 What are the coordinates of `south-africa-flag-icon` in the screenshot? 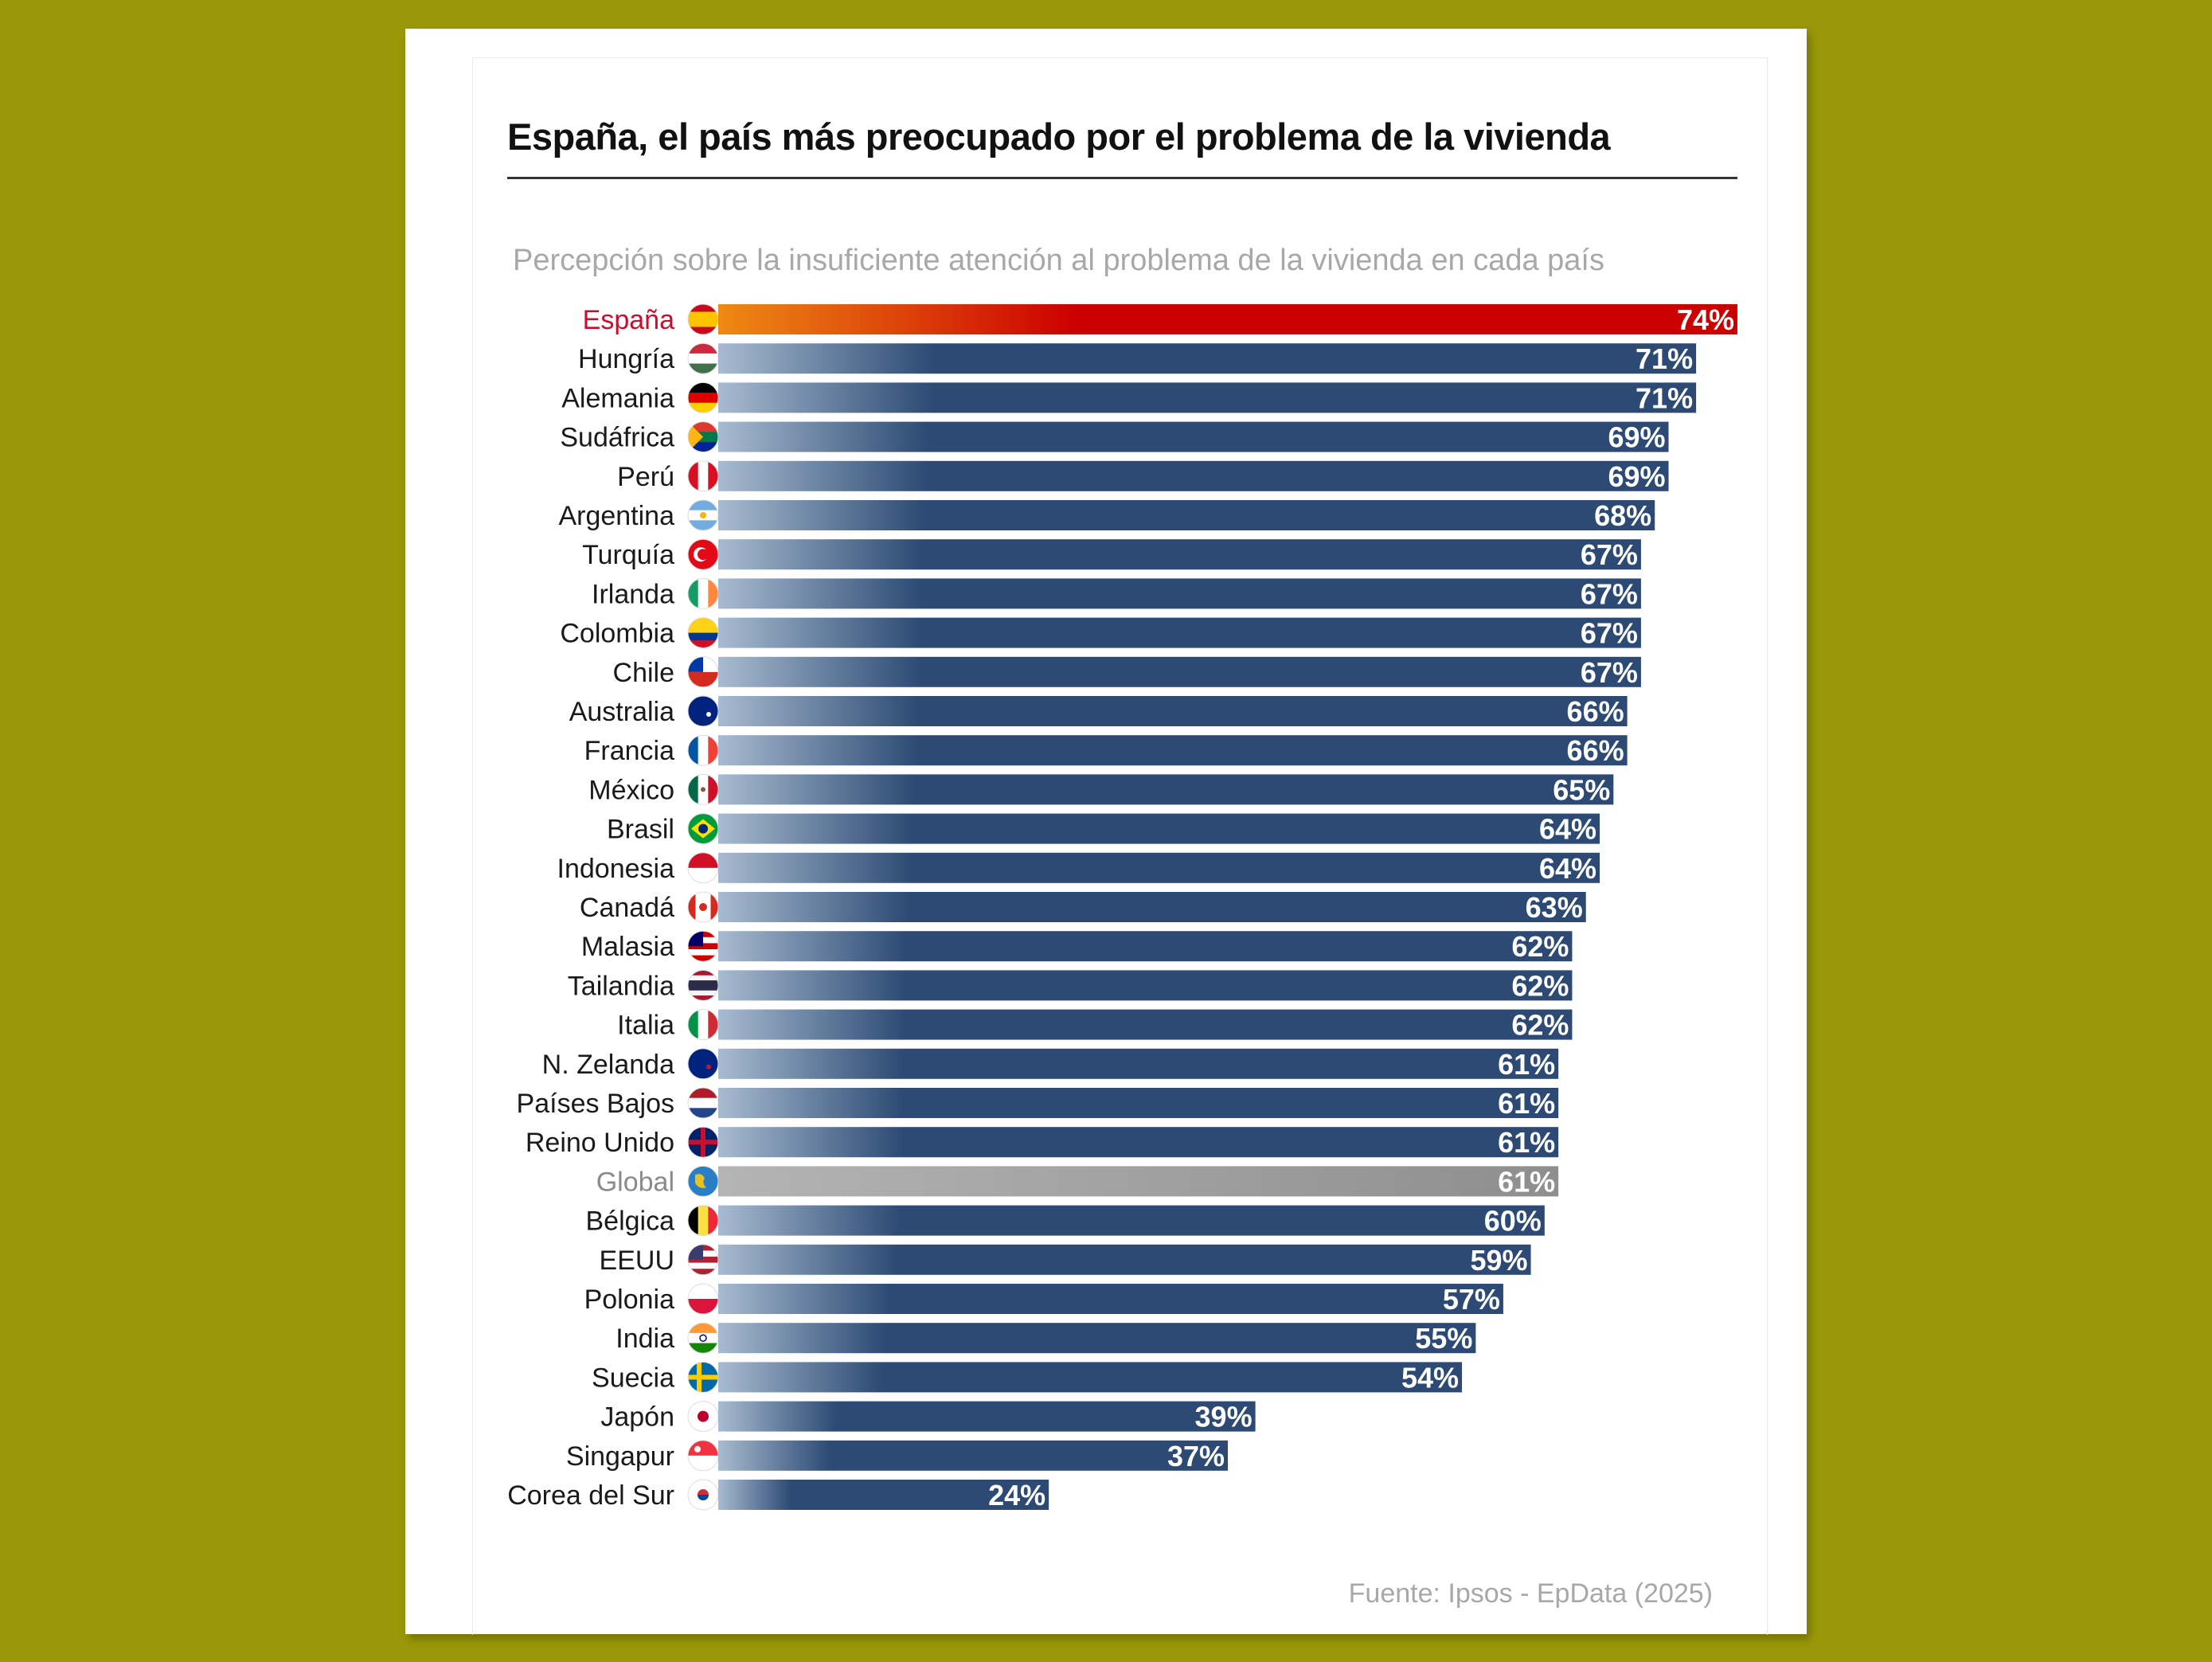 It's located at (703, 437).